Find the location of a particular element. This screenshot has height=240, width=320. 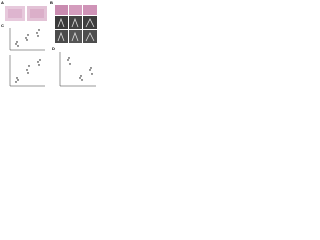

data-points is located at coordinates (54, 56).